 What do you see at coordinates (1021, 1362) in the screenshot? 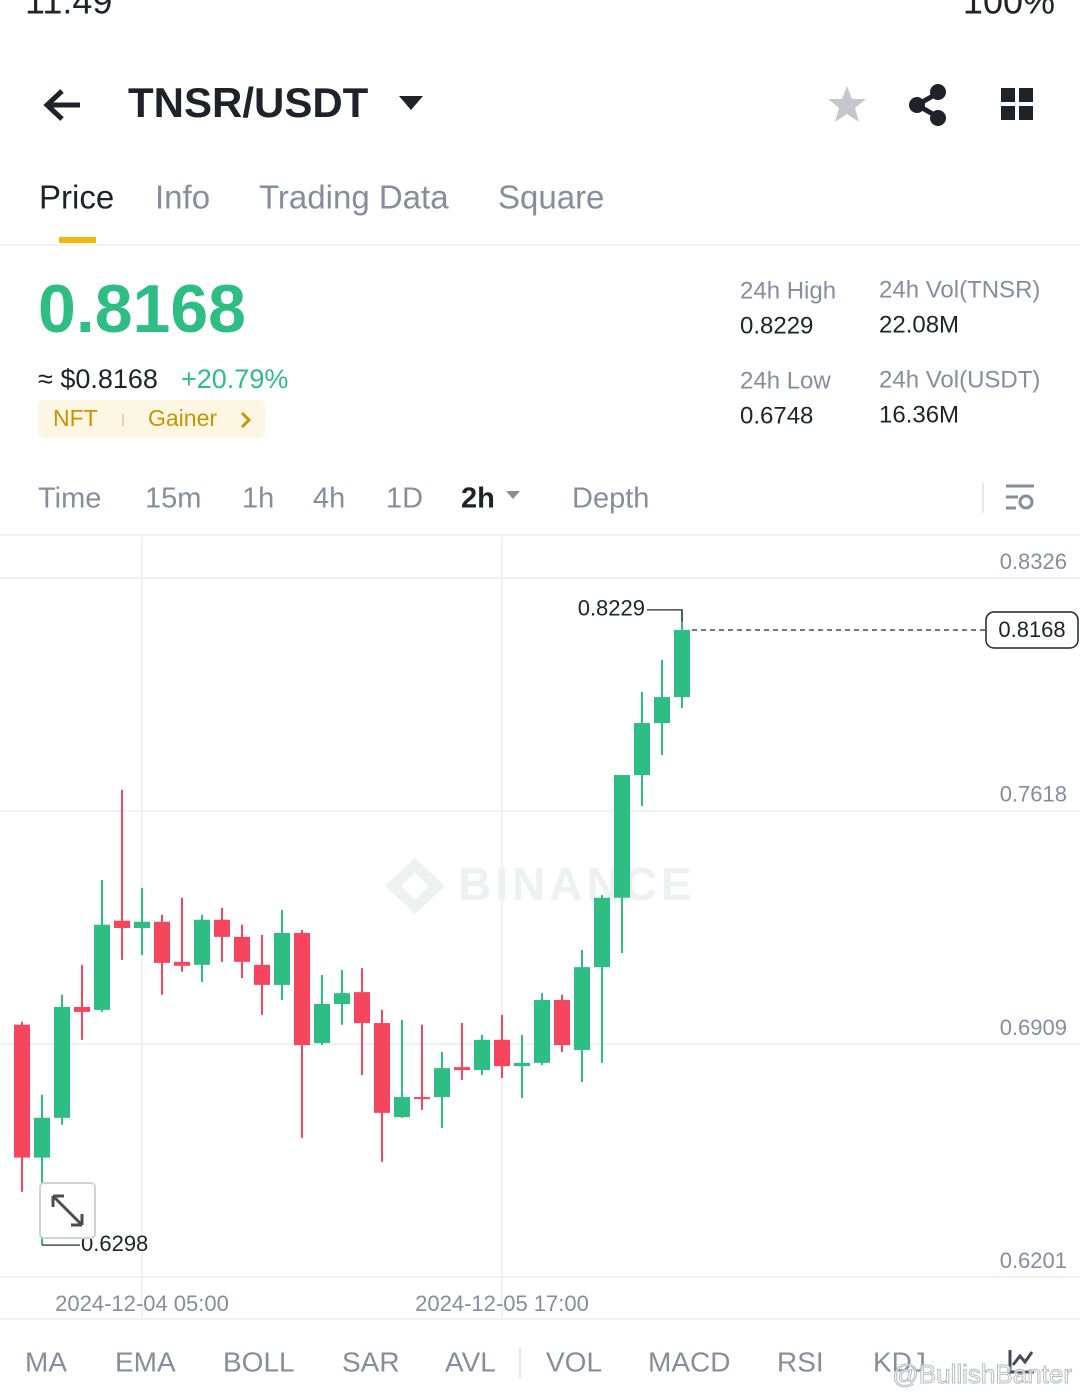
I see `indicator-settings` at bounding box center [1021, 1362].